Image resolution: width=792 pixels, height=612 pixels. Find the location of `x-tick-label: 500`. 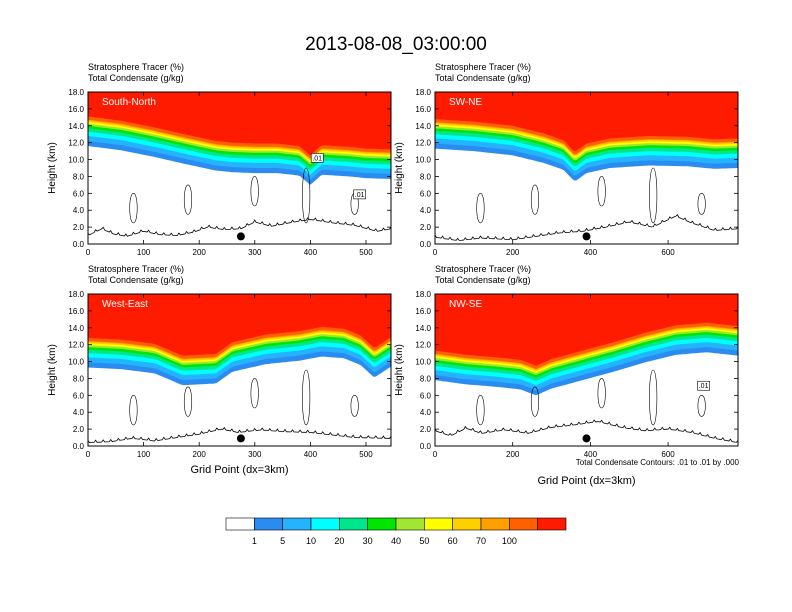

x-tick-label: 500 is located at coordinates (366, 252).